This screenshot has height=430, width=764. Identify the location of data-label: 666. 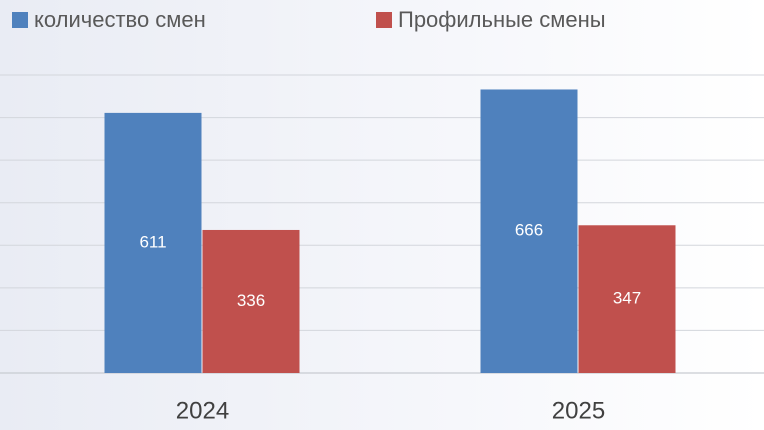
(529, 230).